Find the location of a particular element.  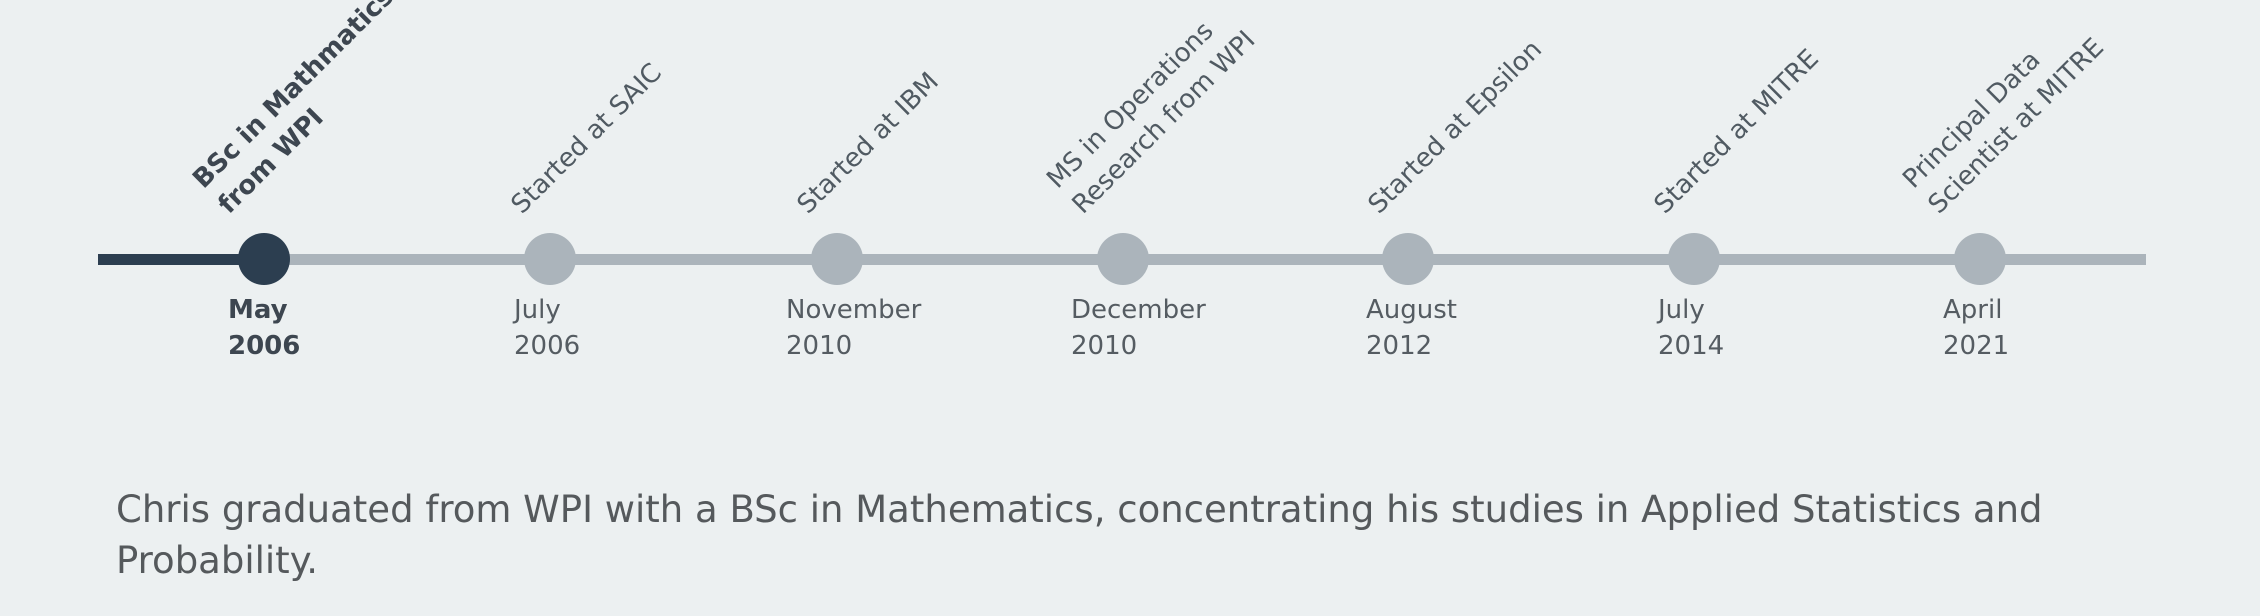

timeline-event-title-line: Started at MITRE is located at coordinates (1736, 131).